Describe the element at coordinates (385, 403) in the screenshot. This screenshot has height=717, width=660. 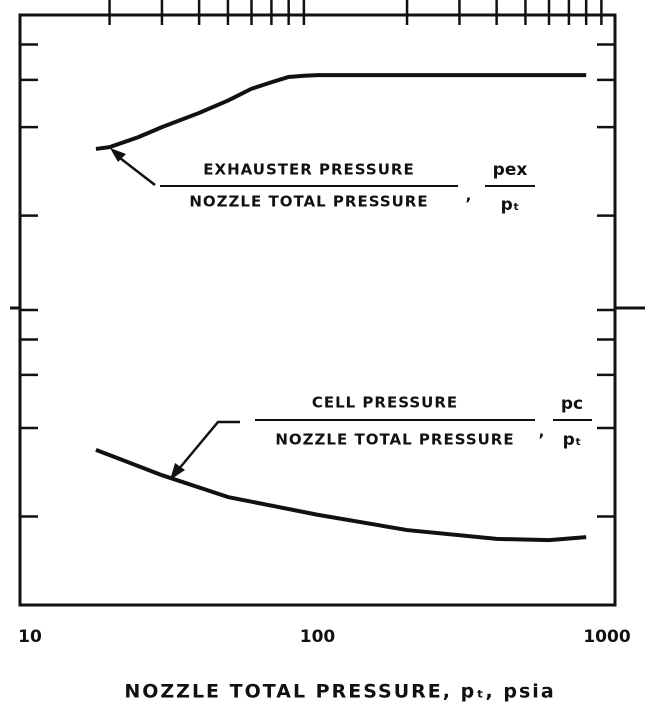
I see `annotation-numerator: CELL PRESSURE` at that location.